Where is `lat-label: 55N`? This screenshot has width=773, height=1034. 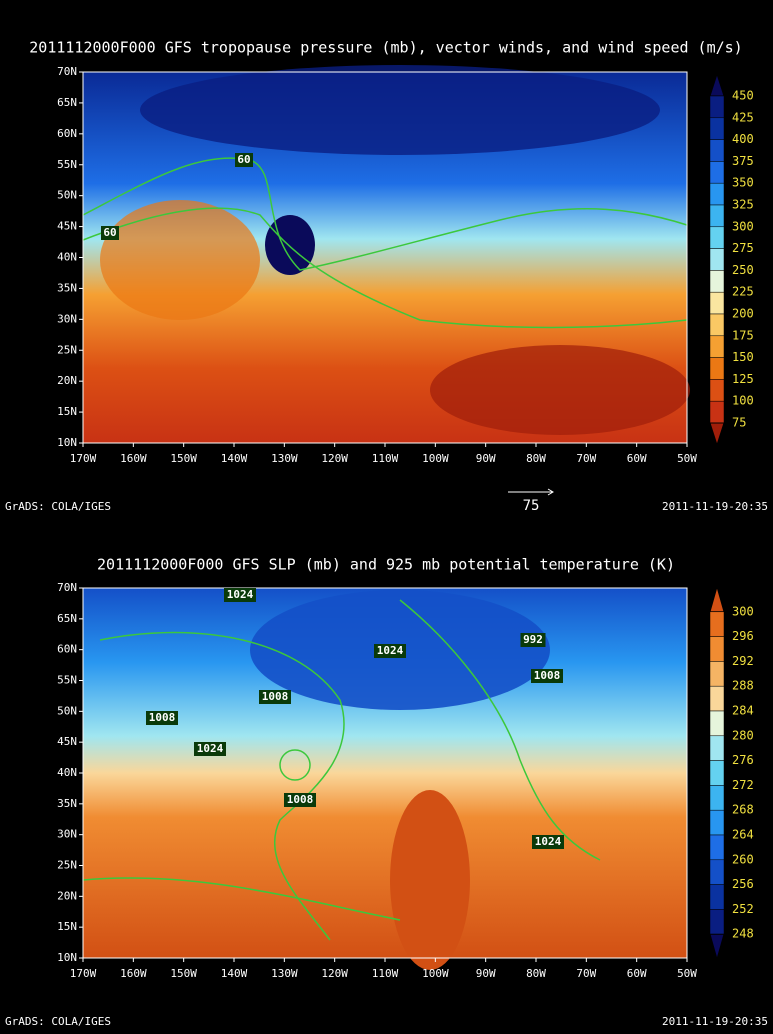
lat-label: 55N is located at coordinates (67, 164).